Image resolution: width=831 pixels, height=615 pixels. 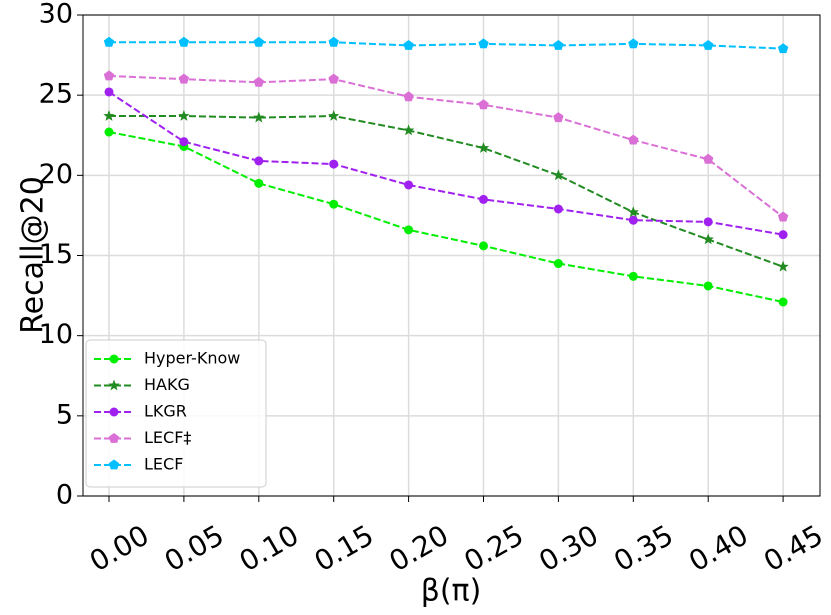 What do you see at coordinates (269, 548) in the screenshot?
I see `x-tick-label: 0.10` at bounding box center [269, 548].